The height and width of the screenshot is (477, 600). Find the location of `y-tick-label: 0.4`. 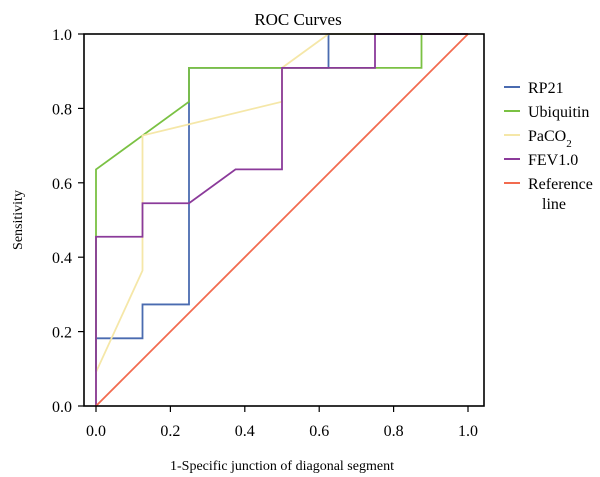

y-tick-label: 0.4 is located at coordinates (62, 258).